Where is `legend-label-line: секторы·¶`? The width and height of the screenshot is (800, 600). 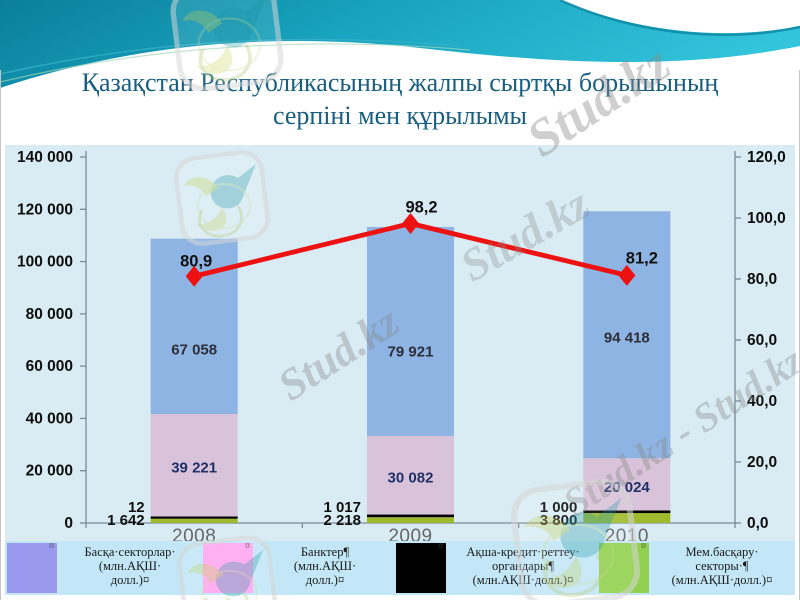
legend-label-line: секторы·¶ is located at coordinates (722, 566).